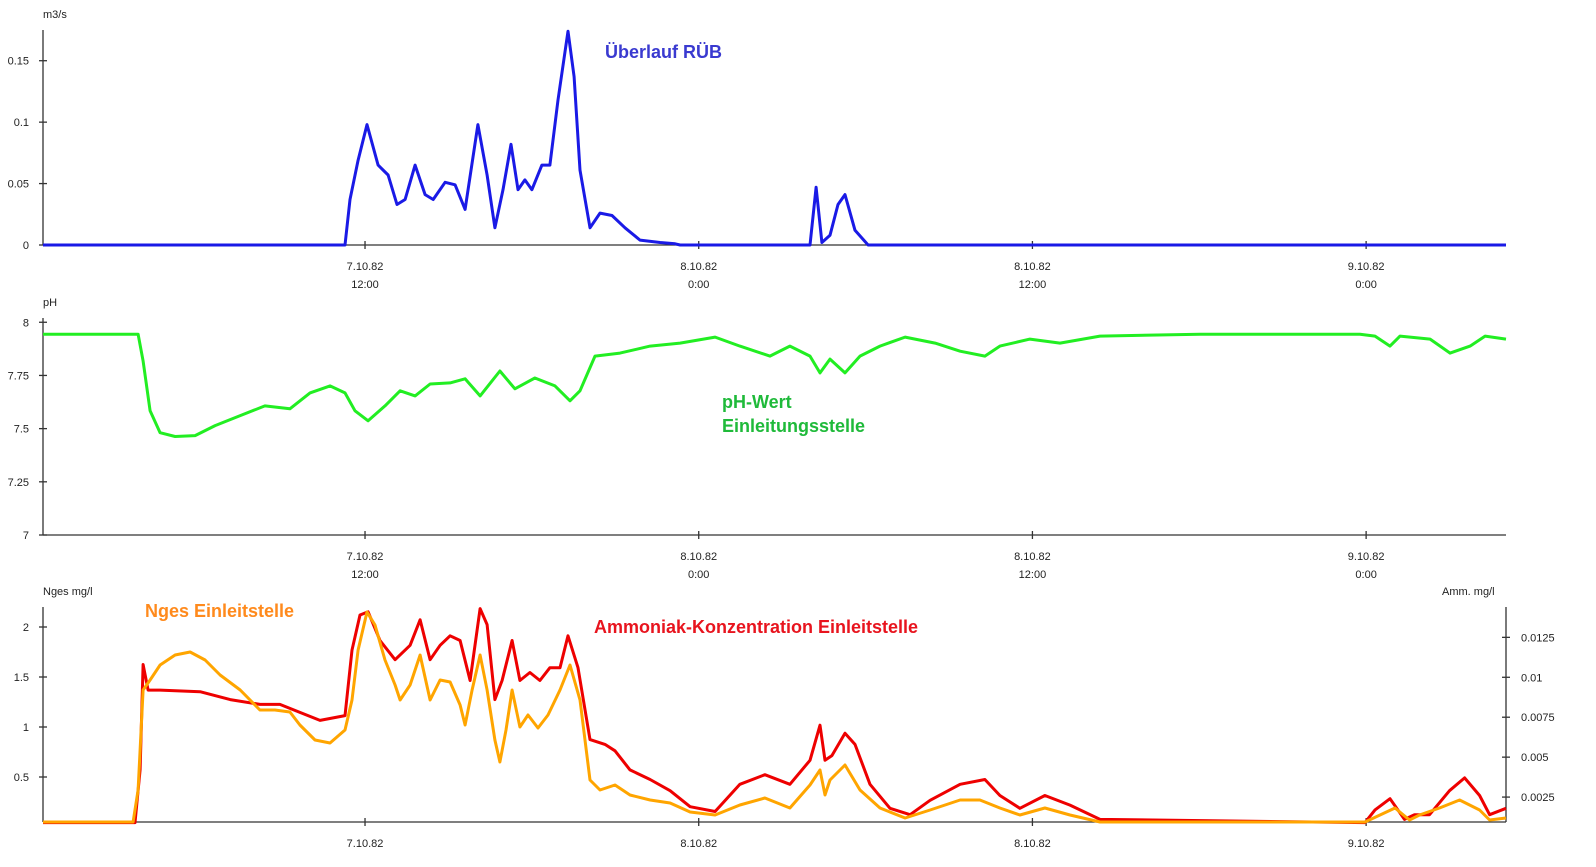  Describe the element at coordinates (26, 536) in the screenshot. I see `y-tick-label: 7` at that location.